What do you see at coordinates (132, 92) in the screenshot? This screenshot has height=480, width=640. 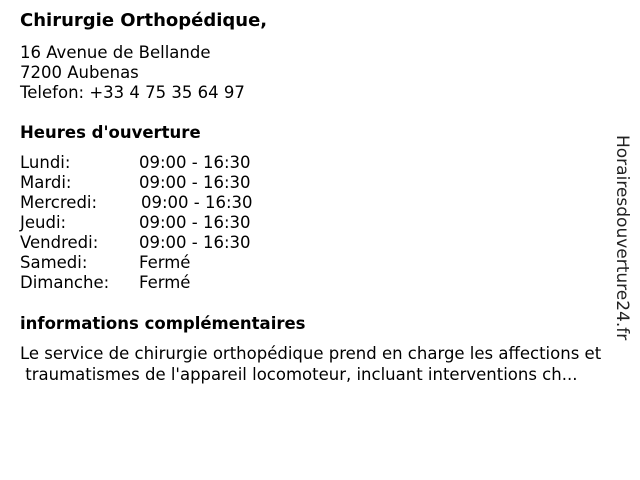 I see `phone: Telefon: +33 4 75 35 64 97` at bounding box center [132, 92].